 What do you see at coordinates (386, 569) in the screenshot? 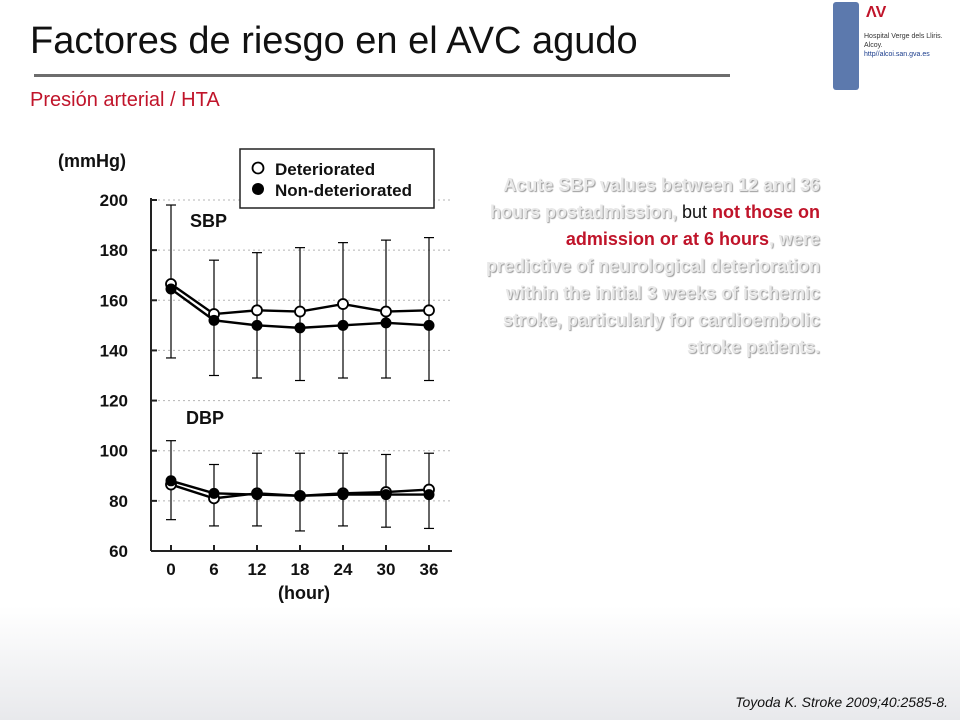
I see `x-tick-label: 30` at bounding box center [386, 569].